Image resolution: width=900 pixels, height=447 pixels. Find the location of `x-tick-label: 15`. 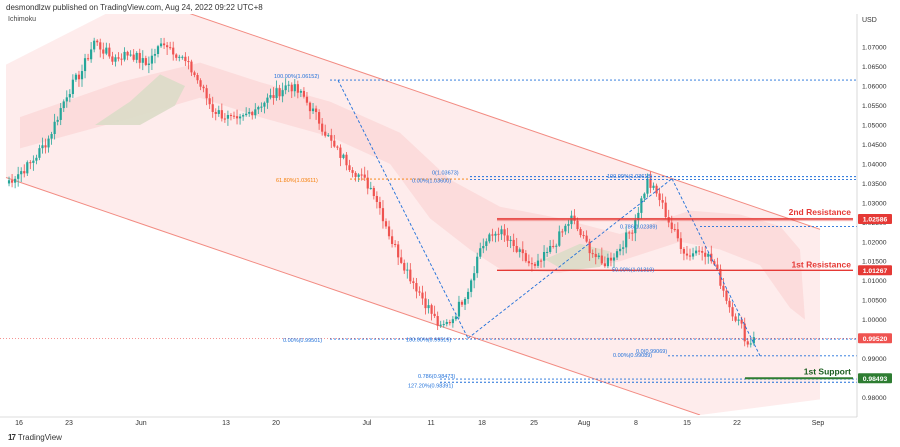

x-tick-label: 15 is located at coordinates (687, 423).